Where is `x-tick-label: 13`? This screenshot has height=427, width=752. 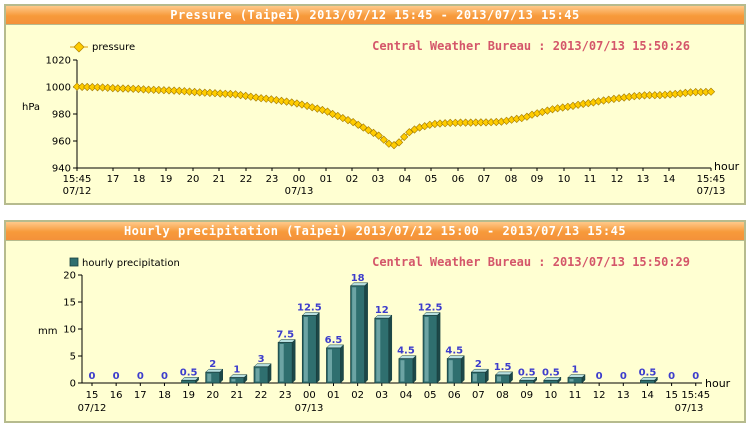
x-tick-label: 13 is located at coordinates (643, 179).